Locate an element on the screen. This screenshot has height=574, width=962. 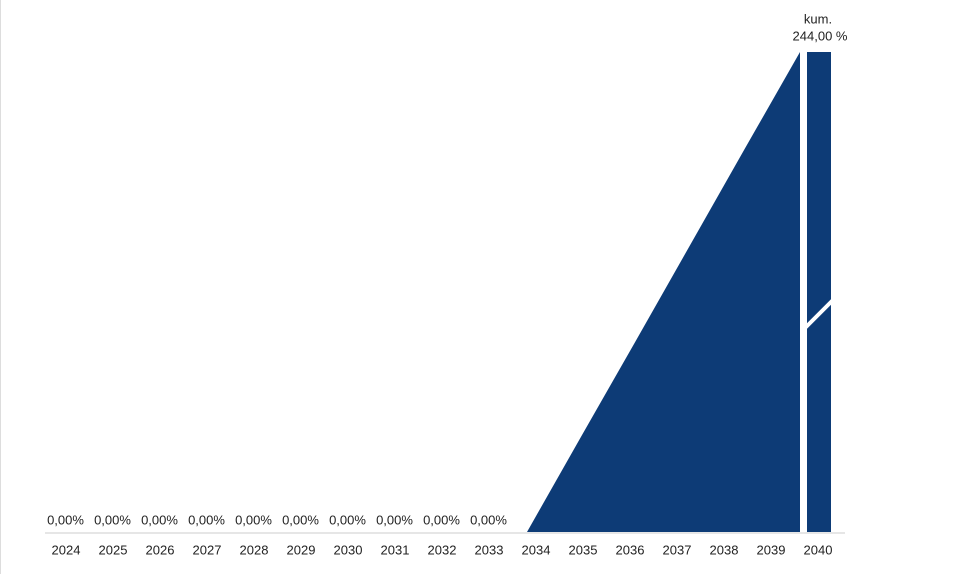
x-tick-label: 2034 is located at coordinates (536, 549).